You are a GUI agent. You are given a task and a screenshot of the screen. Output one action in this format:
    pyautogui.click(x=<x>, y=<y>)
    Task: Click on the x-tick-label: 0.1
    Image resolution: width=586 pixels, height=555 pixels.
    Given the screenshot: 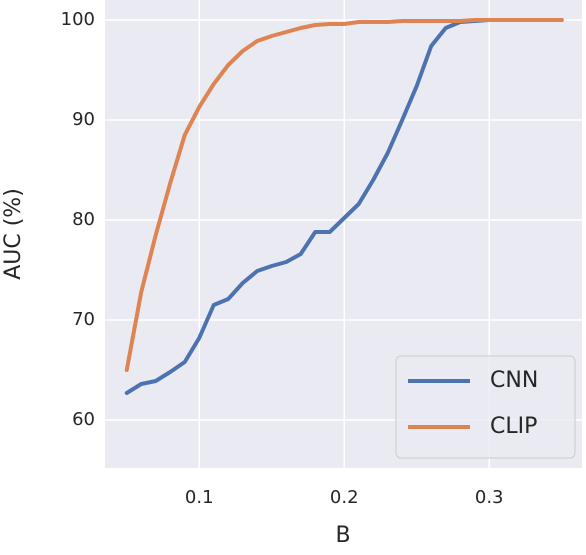 What is the action you would take?
    pyautogui.click(x=199, y=497)
    